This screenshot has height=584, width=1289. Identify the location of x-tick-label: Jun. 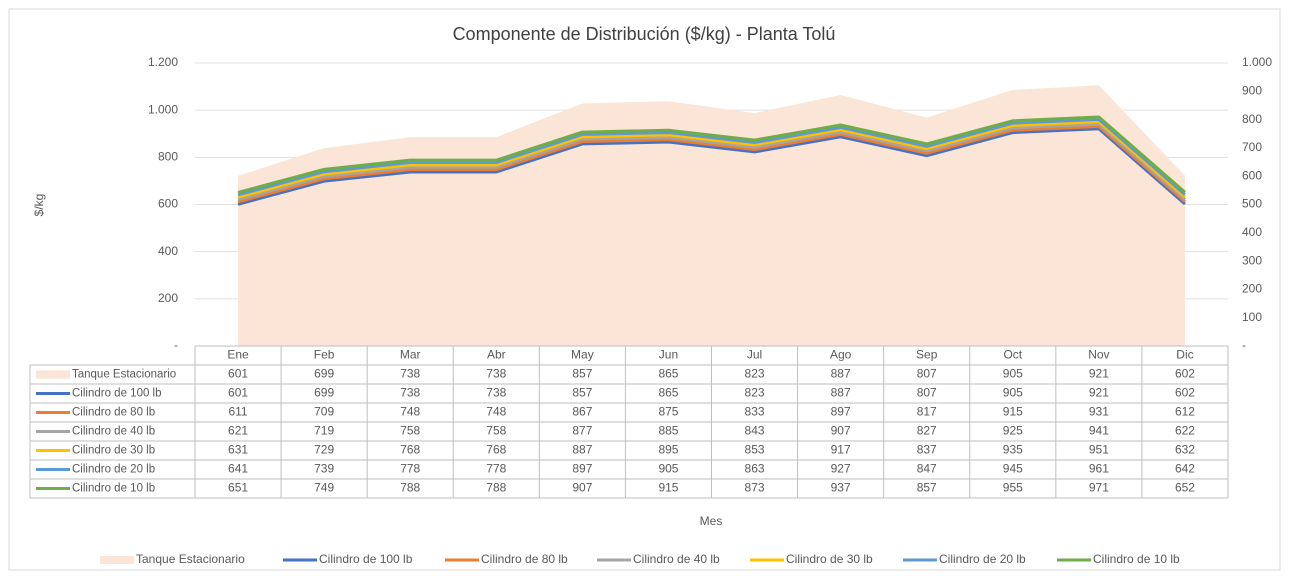
(668, 355).